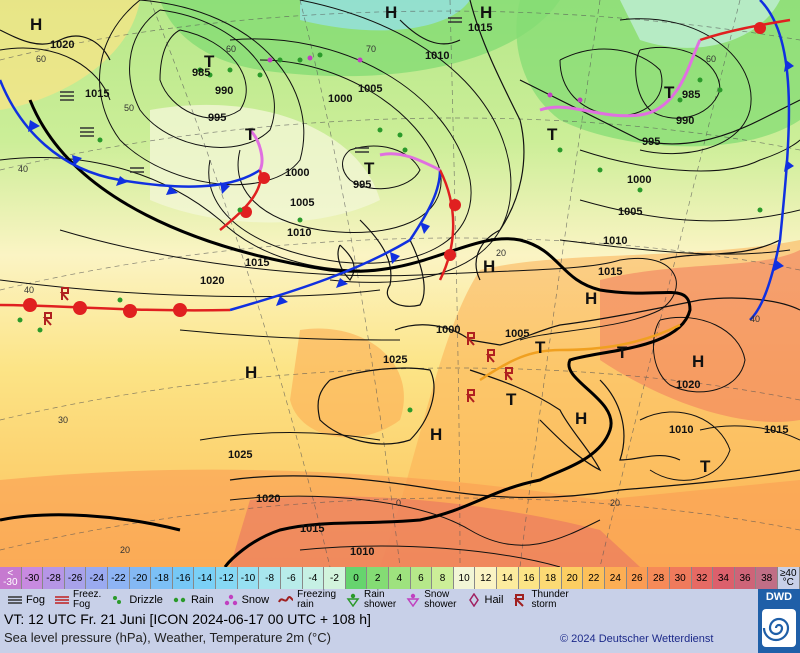  I want to click on fog-icon, so click(15, 600).